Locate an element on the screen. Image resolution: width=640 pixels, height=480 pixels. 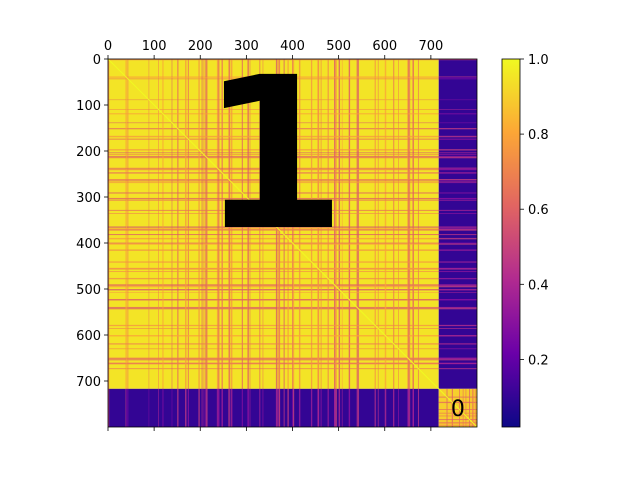
colorbar-tick-label: 1.0 is located at coordinates (538, 60).